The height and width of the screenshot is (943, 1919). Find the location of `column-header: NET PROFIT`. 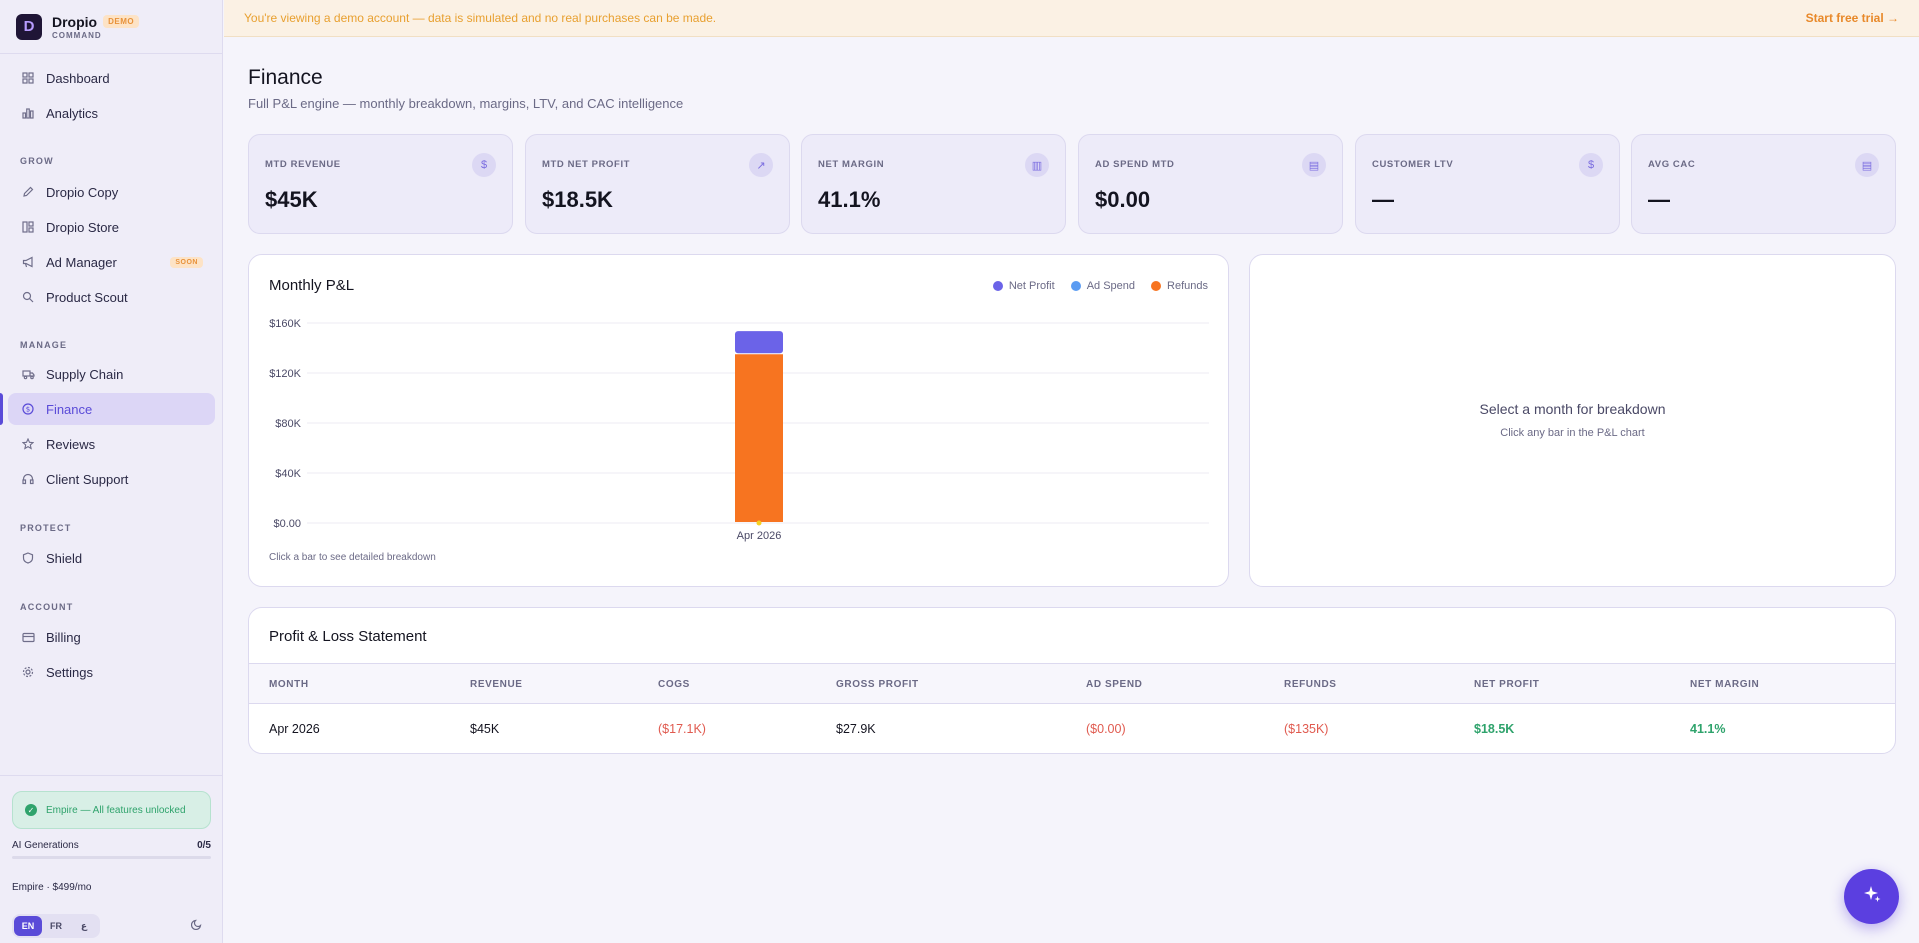

column-header: NET PROFIT is located at coordinates (1507, 684).